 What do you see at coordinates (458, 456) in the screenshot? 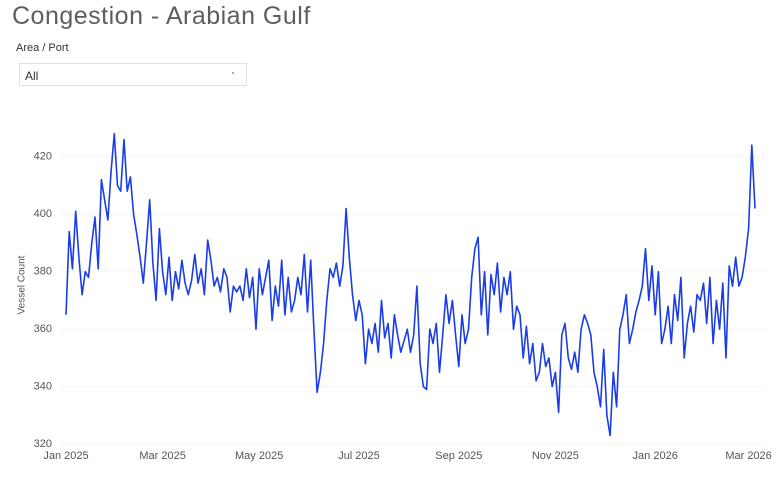
I see `x-tick-label: Sep 2025` at bounding box center [458, 456].